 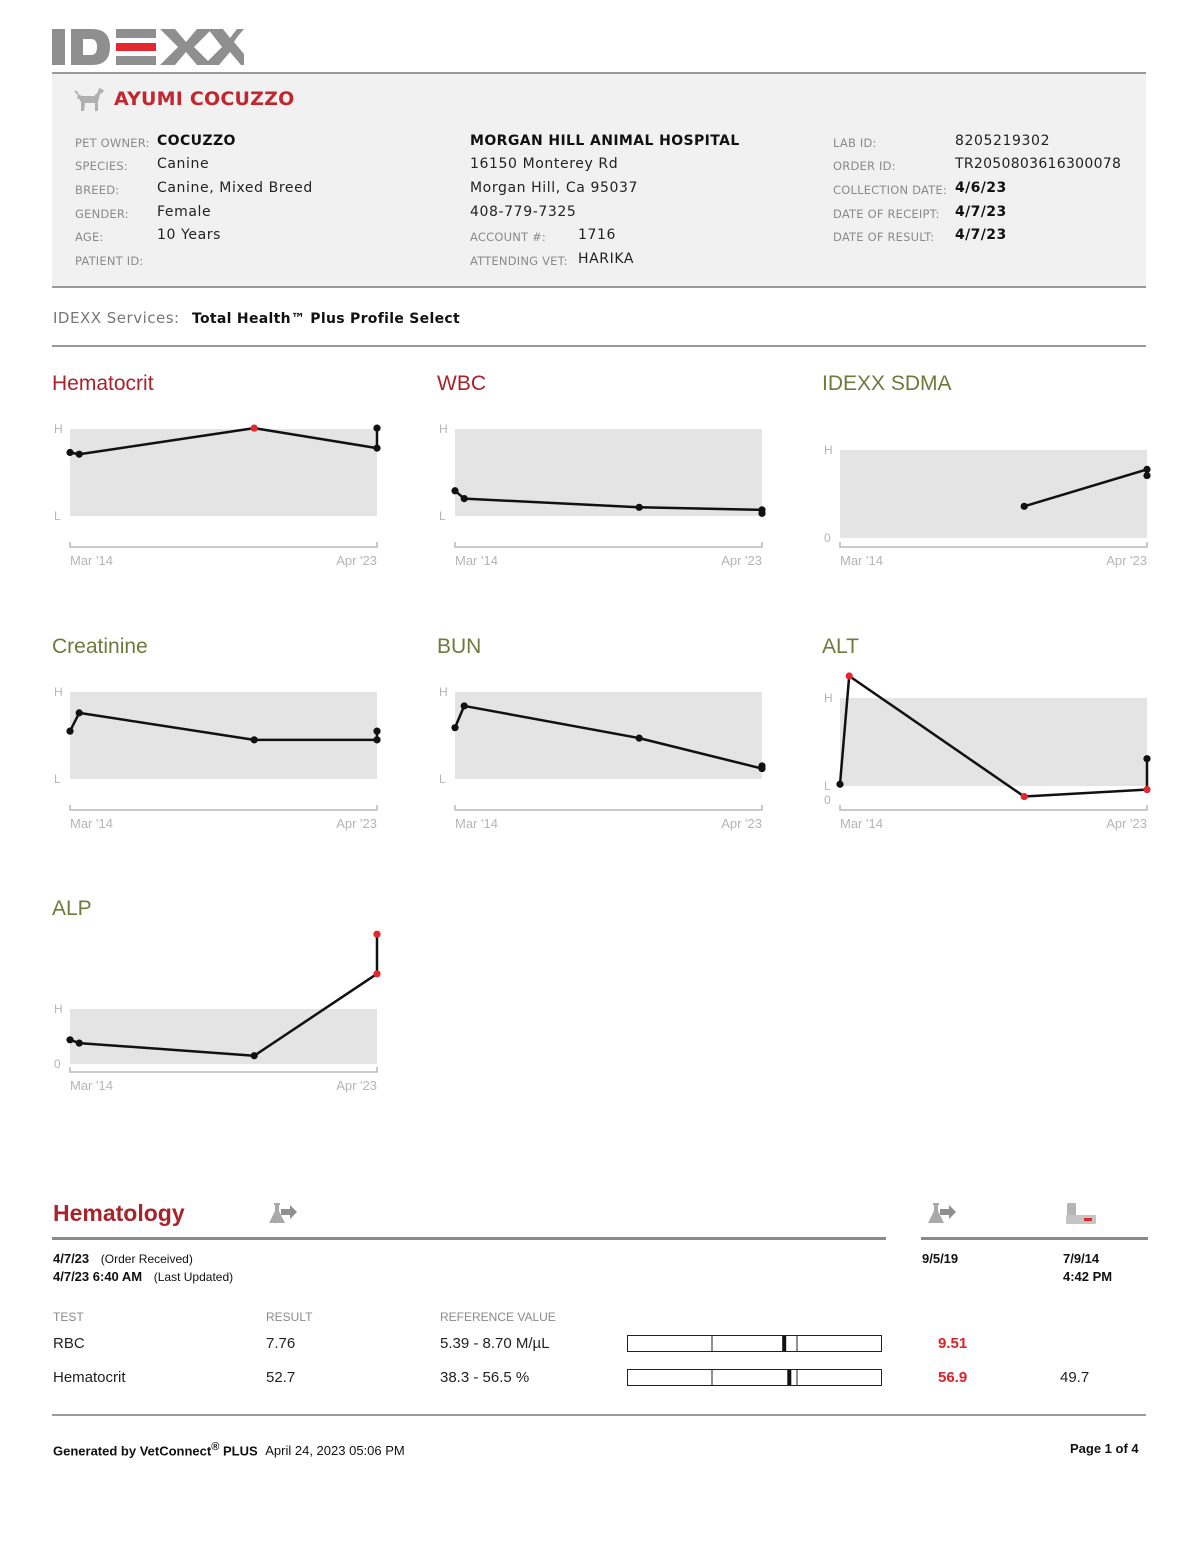 What do you see at coordinates (101, 166) in the screenshot?
I see `species-label: SPECIES:` at bounding box center [101, 166].